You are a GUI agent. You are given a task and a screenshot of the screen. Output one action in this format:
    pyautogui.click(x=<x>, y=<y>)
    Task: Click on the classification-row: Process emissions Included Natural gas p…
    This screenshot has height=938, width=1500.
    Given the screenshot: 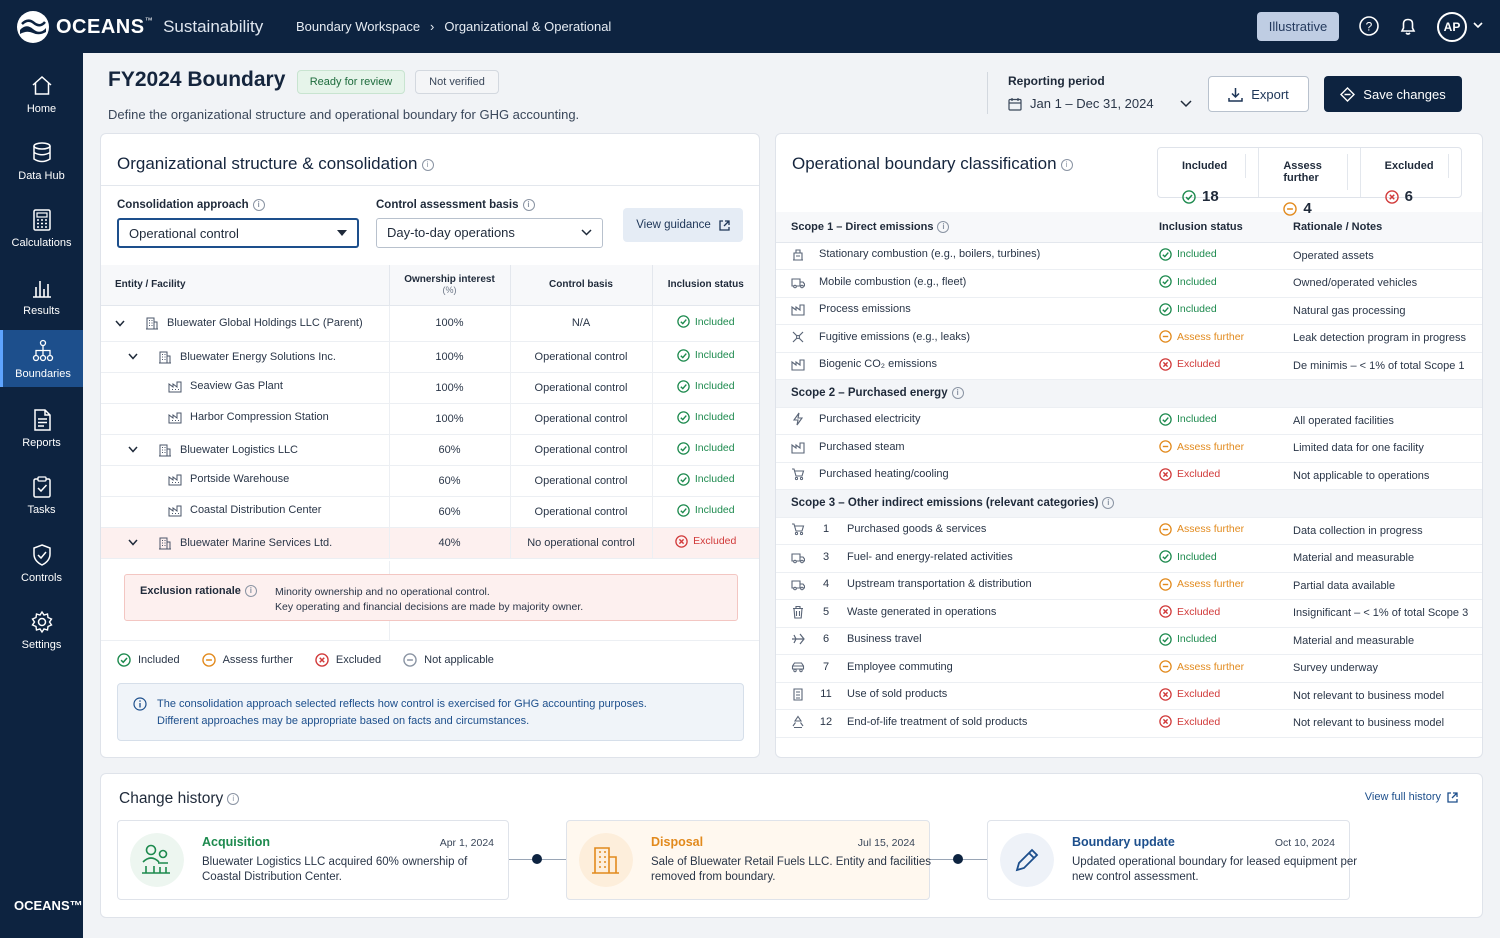 What is the action you would take?
    pyautogui.click(x=1129, y=311)
    